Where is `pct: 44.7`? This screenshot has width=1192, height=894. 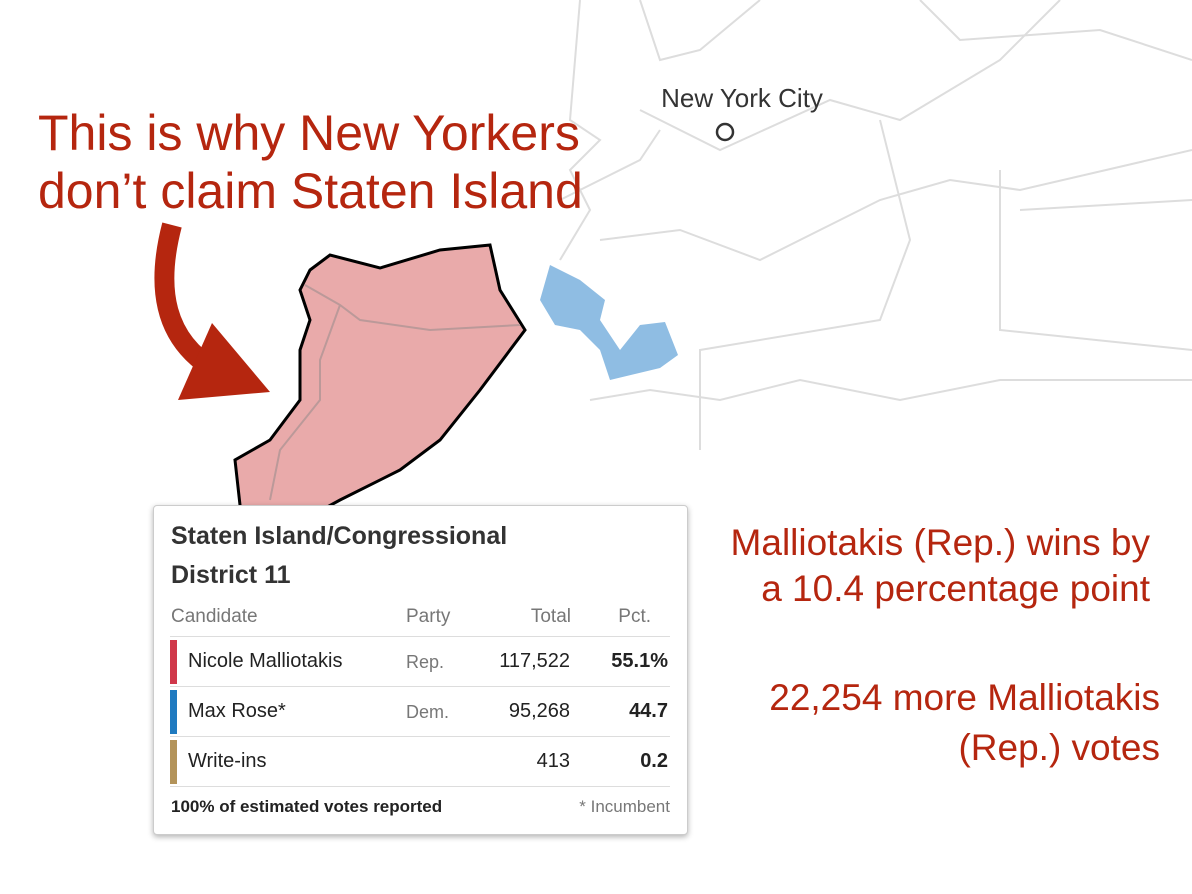 pct: 44.7 is located at coordinates (648, 711).